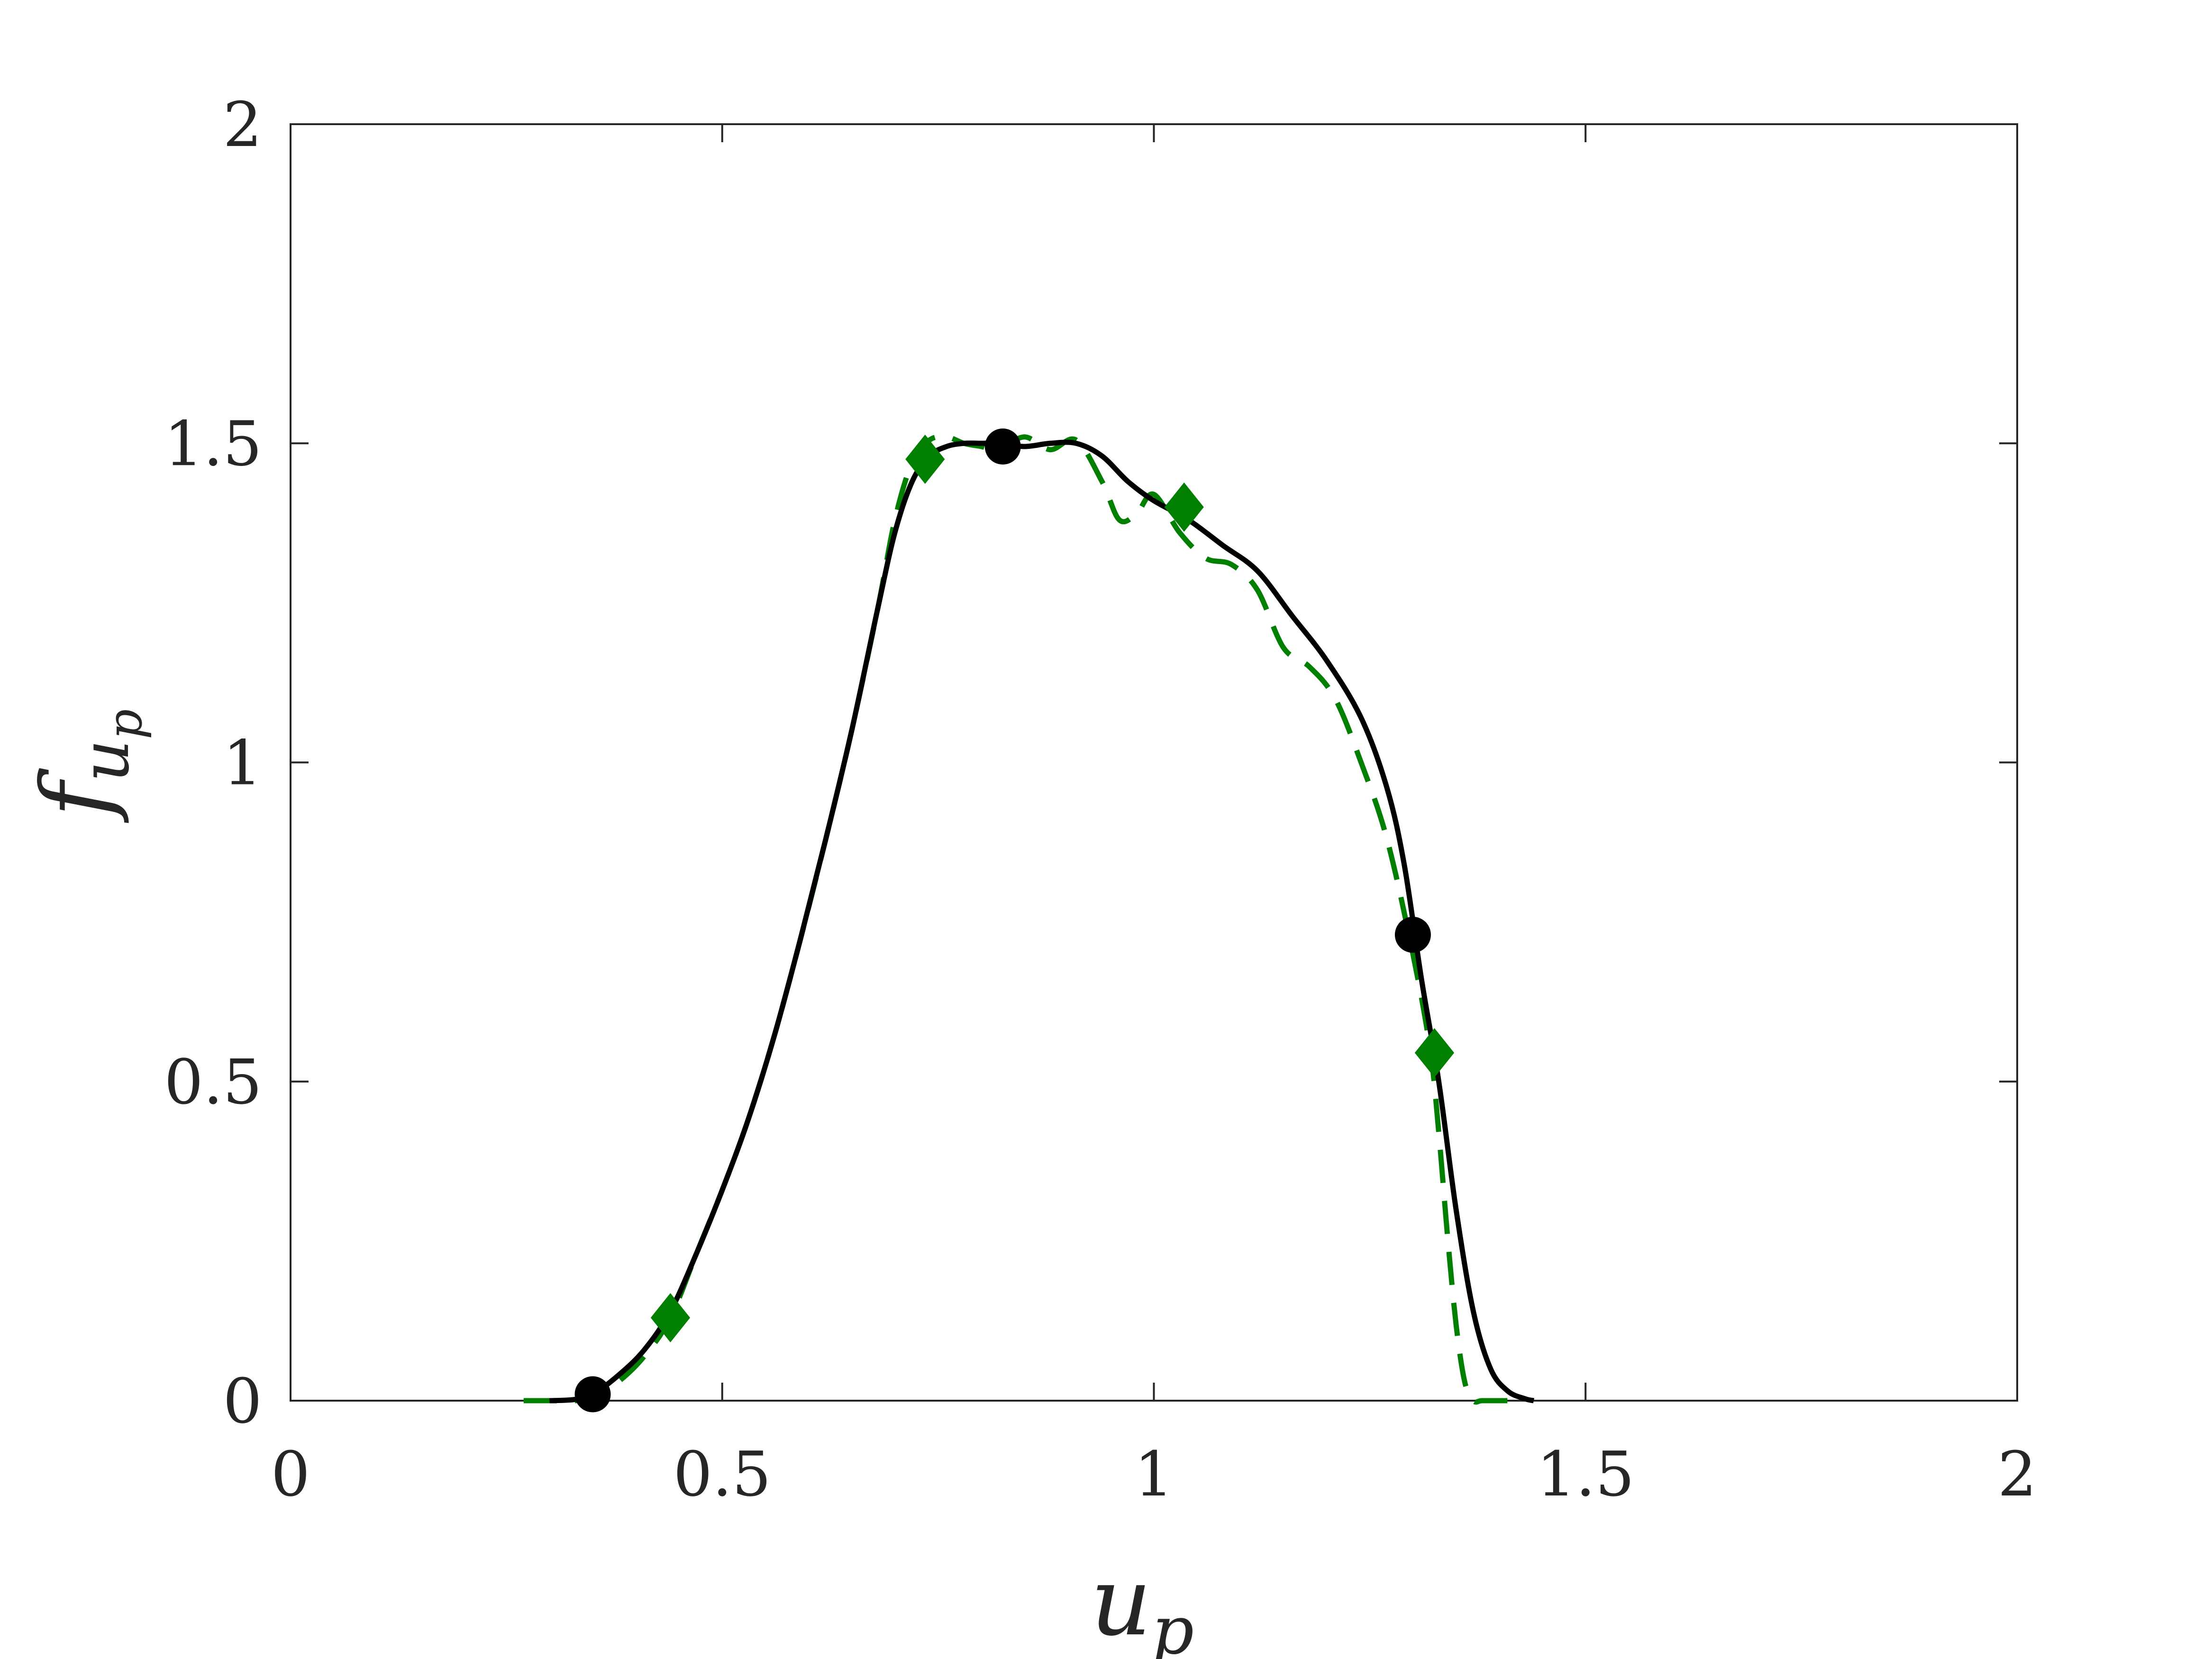 This screenshot has width=2212, height=1659. I want to click on x-axis-label-main: u, so click(1121, 1602).